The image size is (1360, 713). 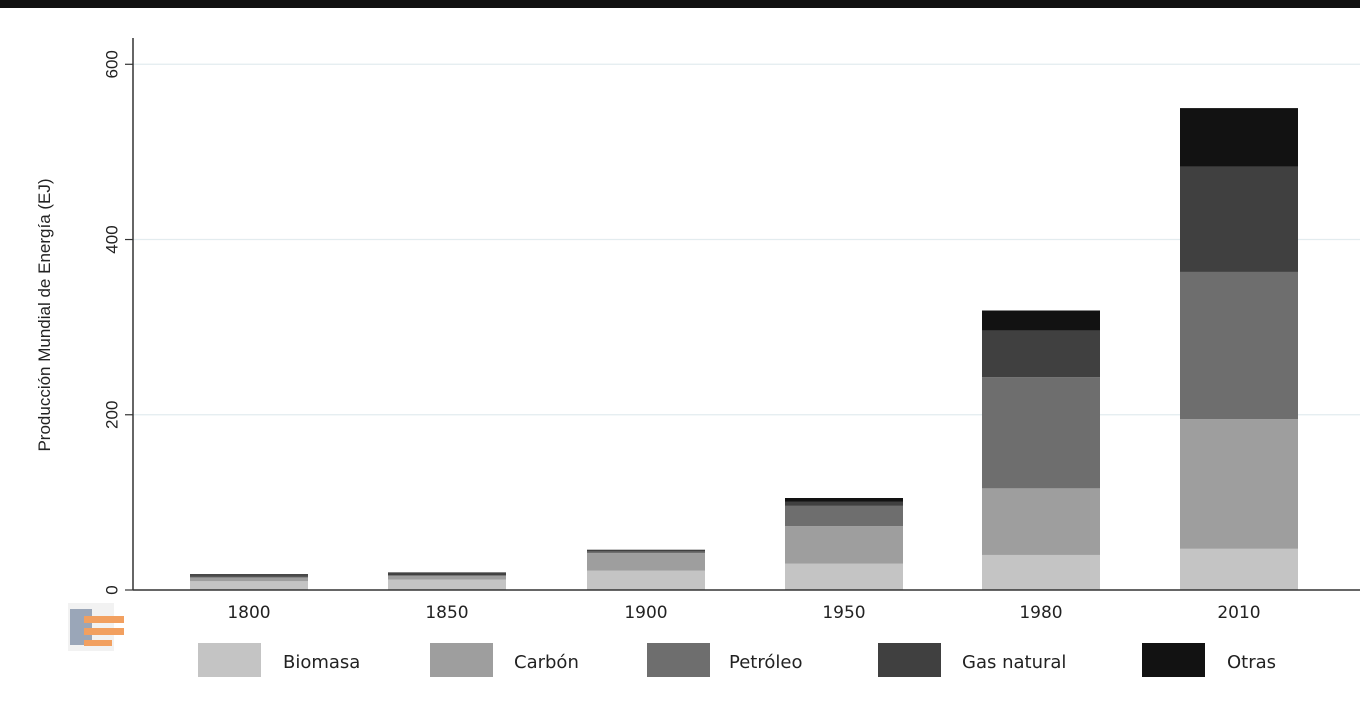 I want to click on x-tick-label: 1950, so click(x=843, y=613).